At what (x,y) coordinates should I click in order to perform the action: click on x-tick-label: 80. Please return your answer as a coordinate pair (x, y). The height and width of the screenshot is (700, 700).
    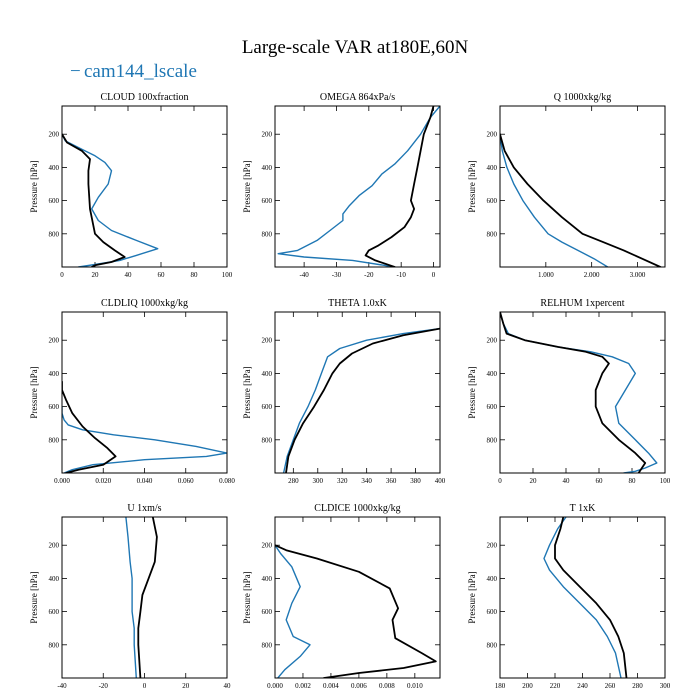
    Looking at the image, I should click on (195, 275).